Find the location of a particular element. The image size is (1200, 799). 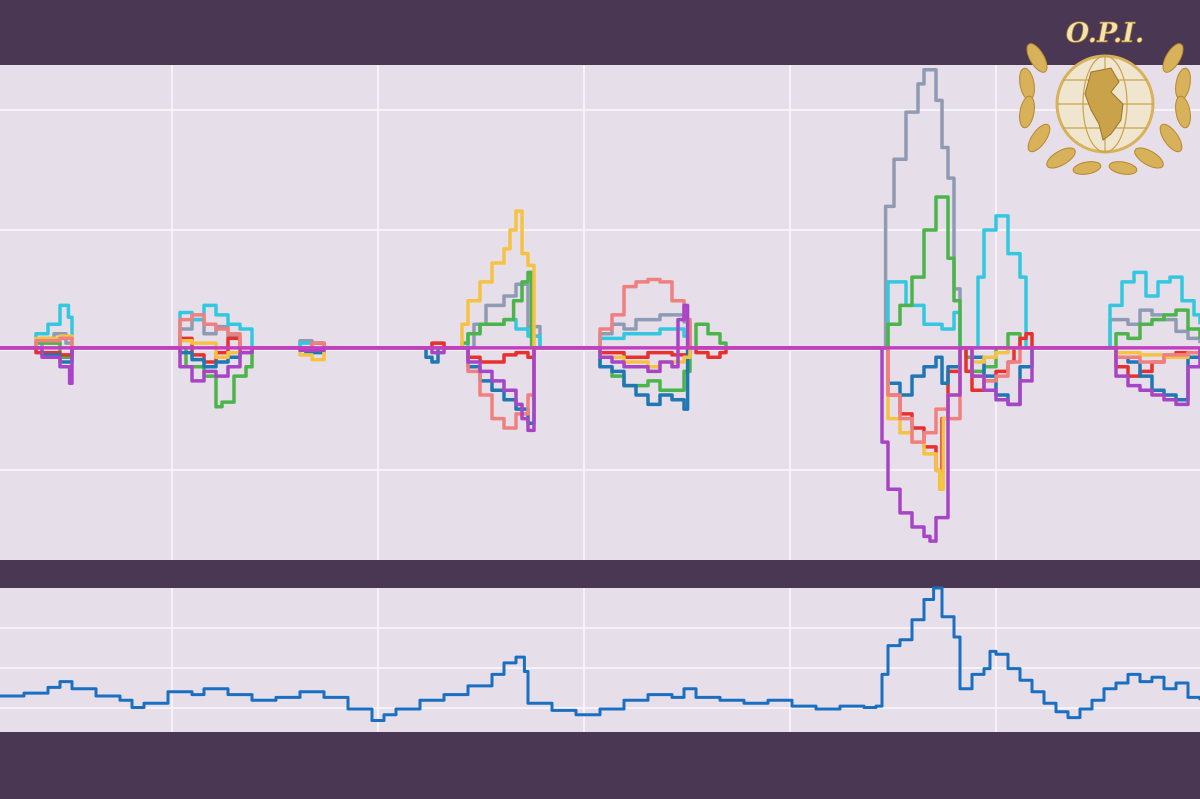

logo-text: O.P.I. is located at coordinates (1105, 33).